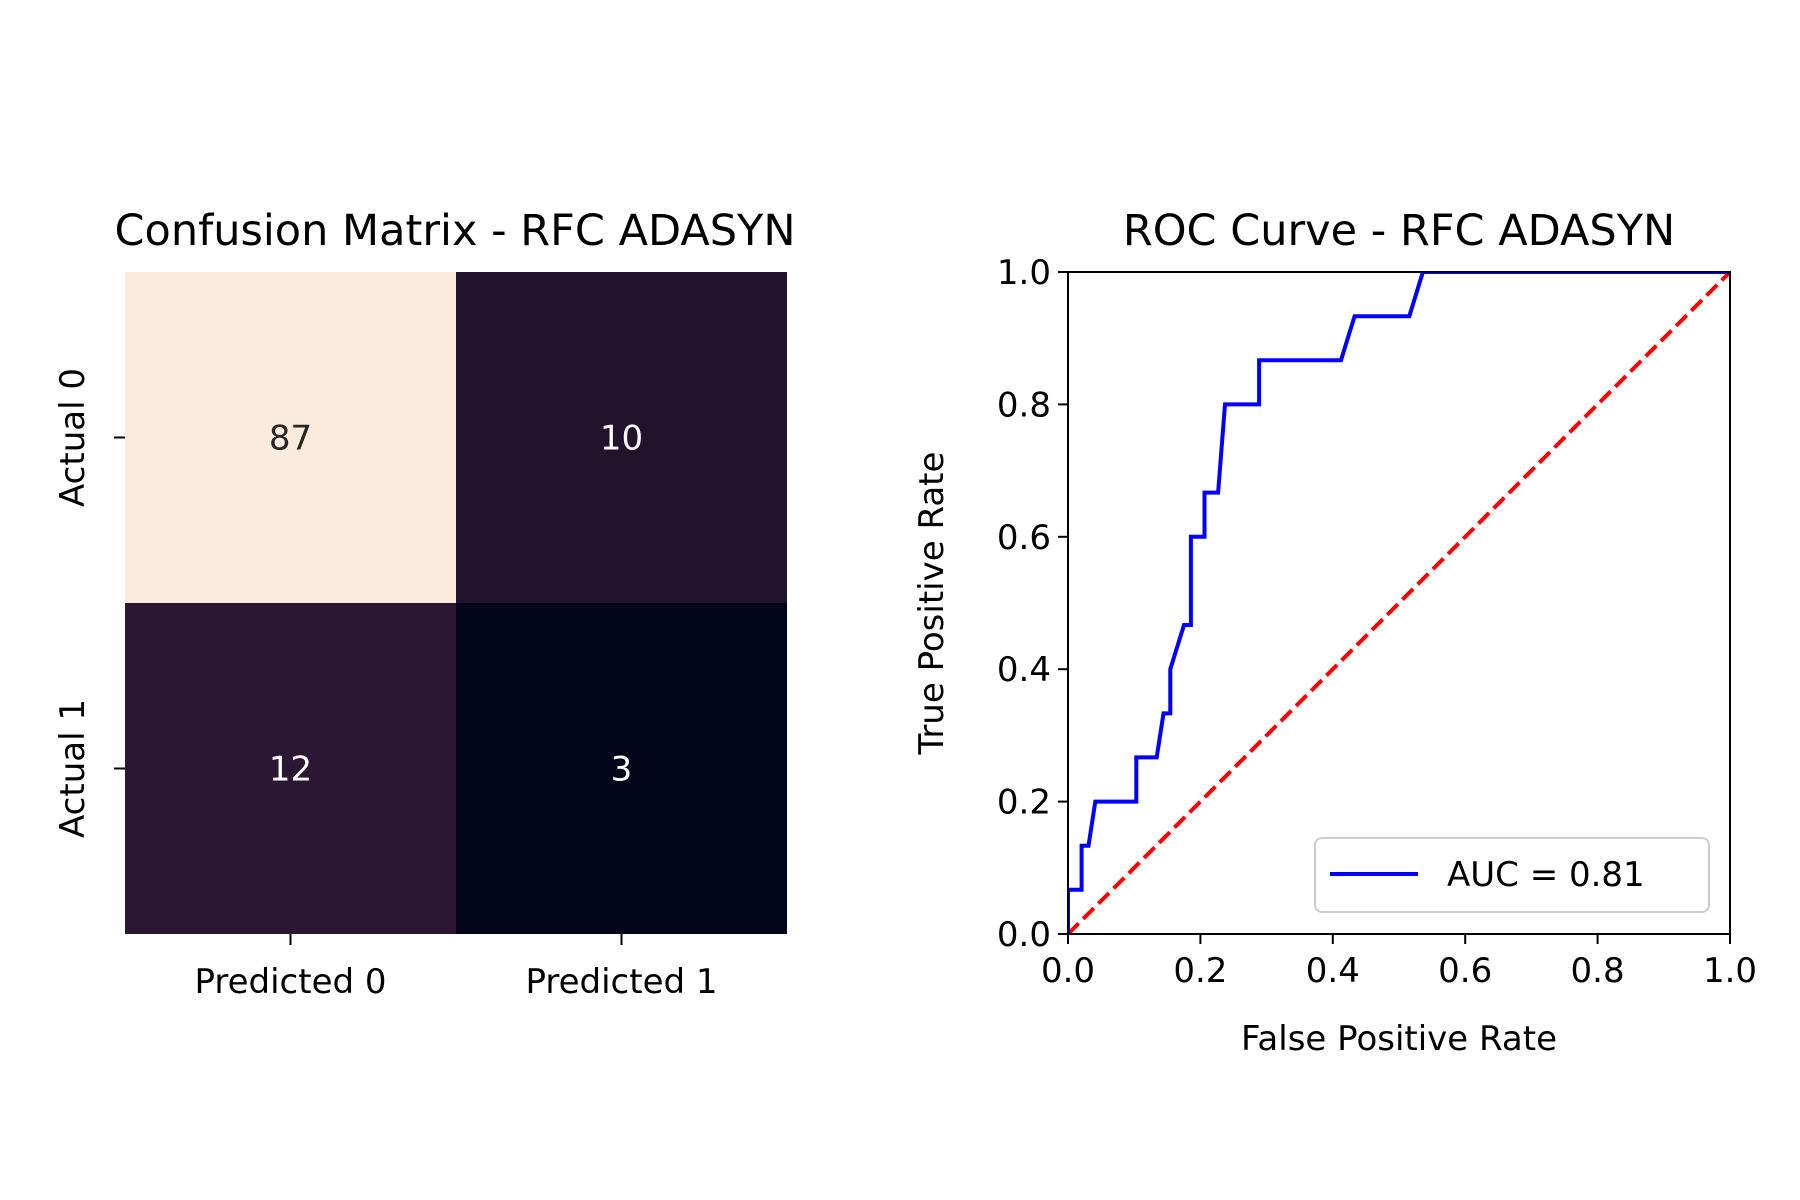 This screenshot has width=1800, height=1200. What do you see at coordinates (1333, 971) in the screenshot?
I see `roc-x-tick-label: 0.4` at bounding box center [1333, 971].